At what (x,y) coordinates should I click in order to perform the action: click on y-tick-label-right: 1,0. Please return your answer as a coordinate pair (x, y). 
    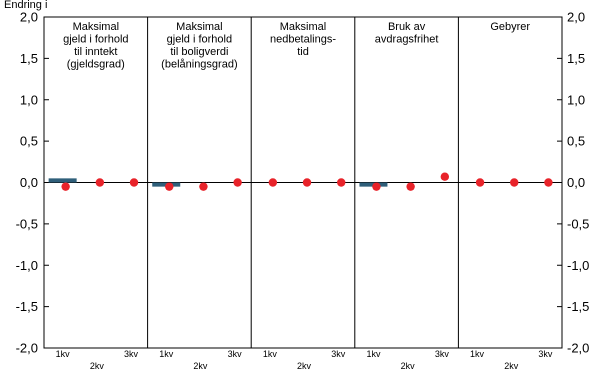
    Looking at the image, I should click on (576, 99).